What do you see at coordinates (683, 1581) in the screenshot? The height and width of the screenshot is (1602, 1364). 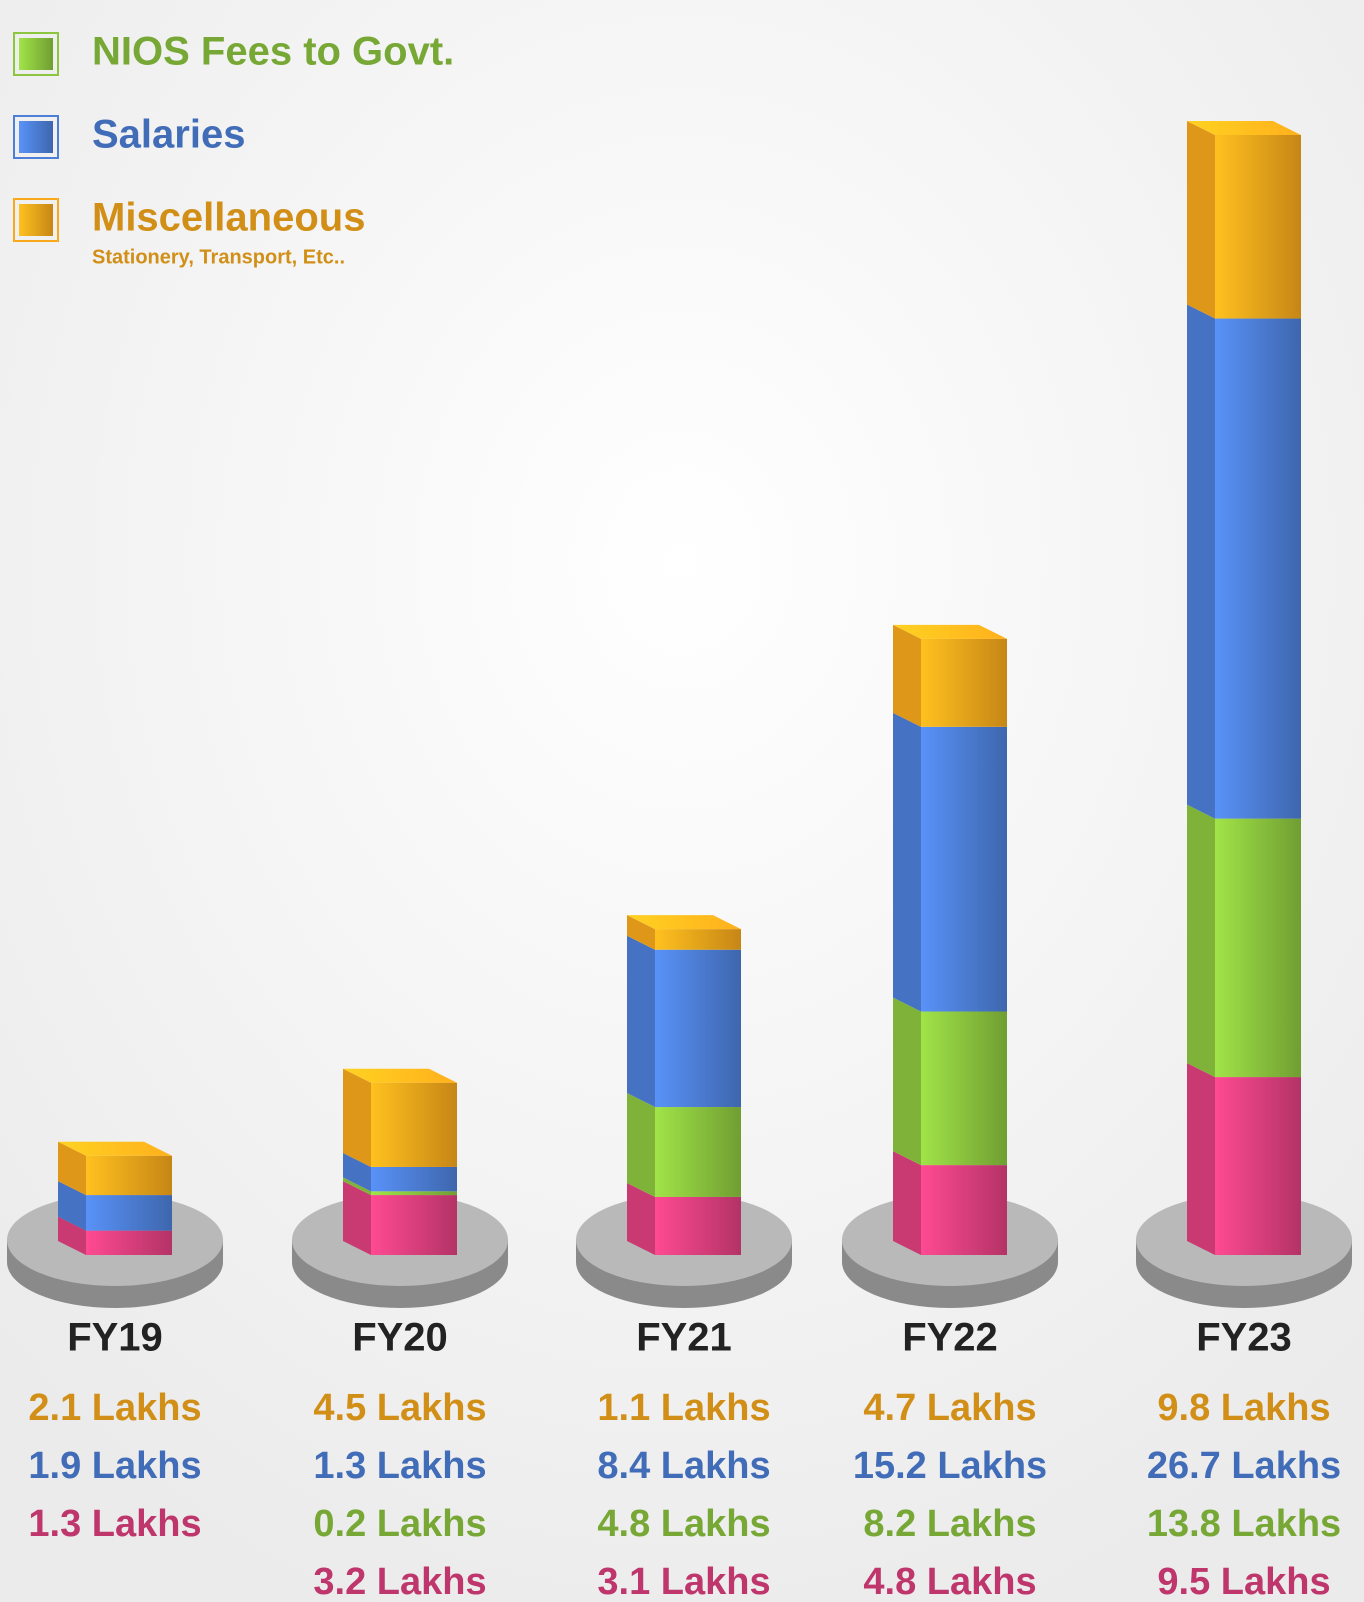 I see `value-label: 3.1 Lakhs` at bounding box center [683, 1581].